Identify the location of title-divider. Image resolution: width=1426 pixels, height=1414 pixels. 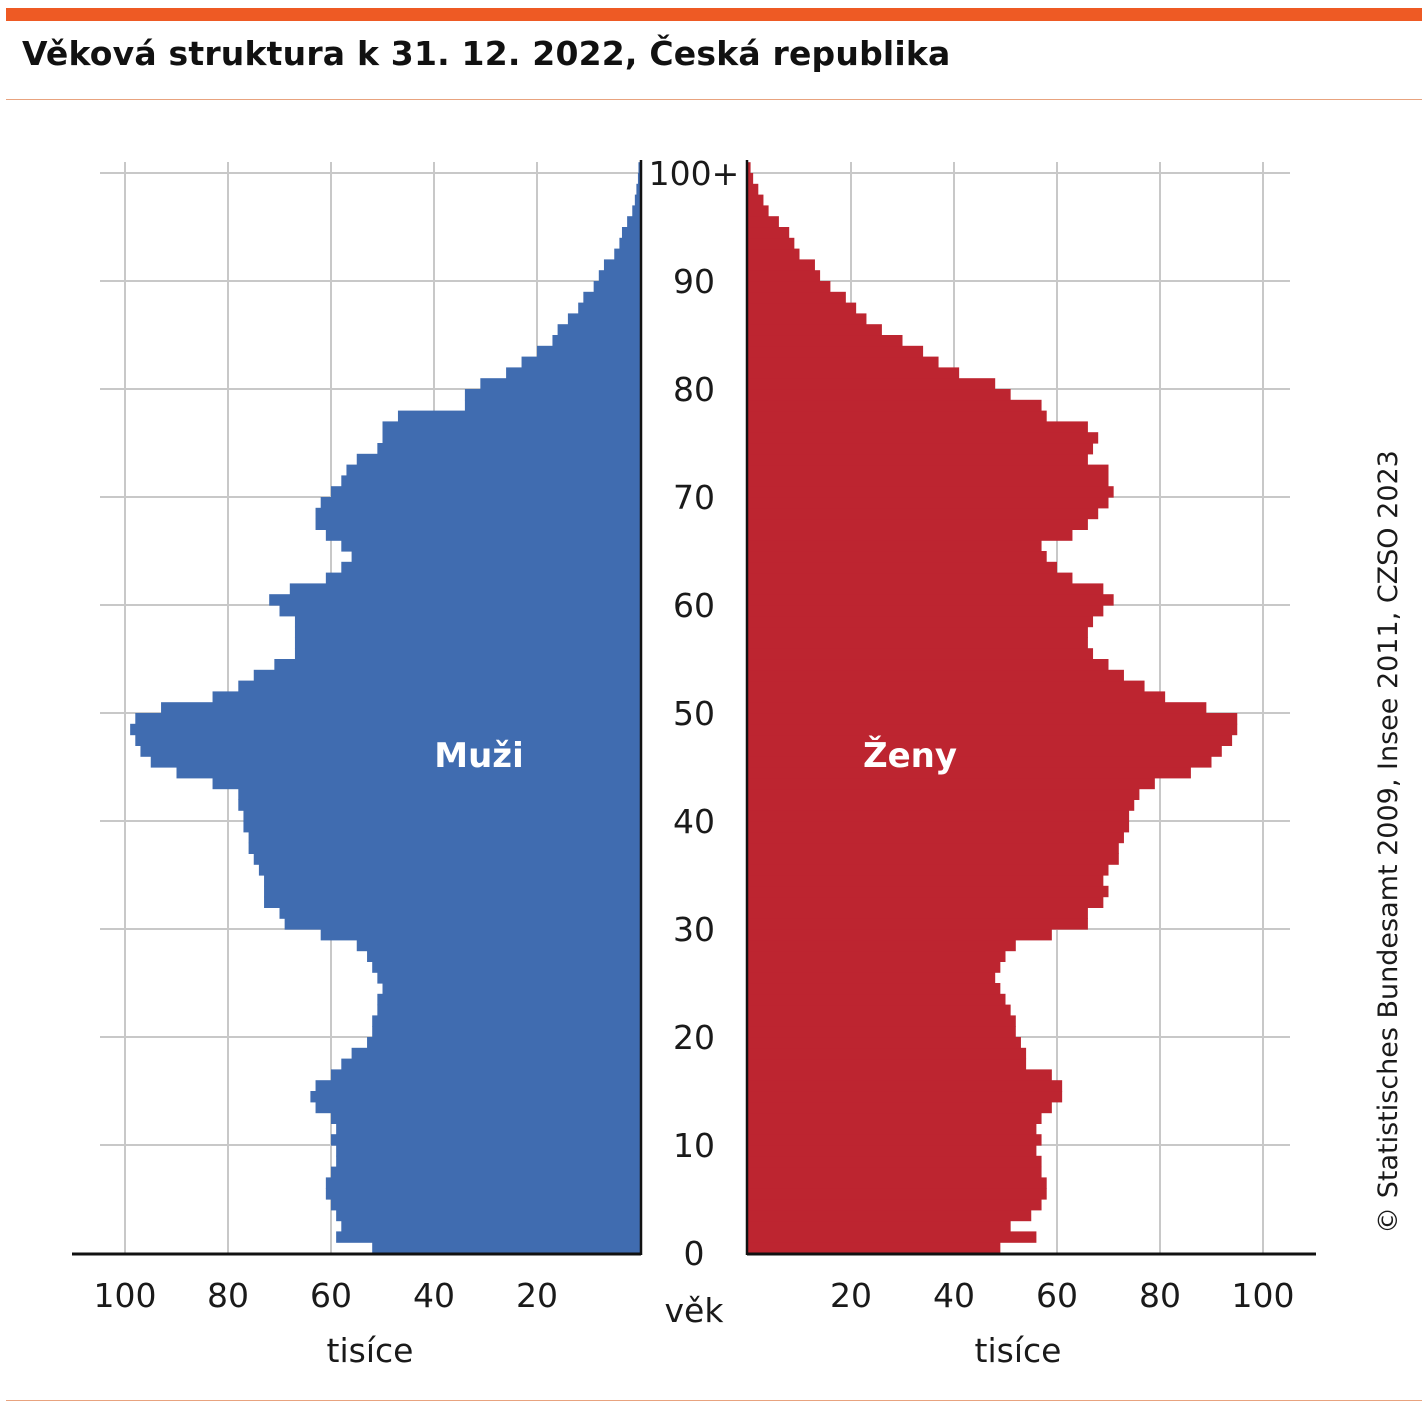
(714, 99).